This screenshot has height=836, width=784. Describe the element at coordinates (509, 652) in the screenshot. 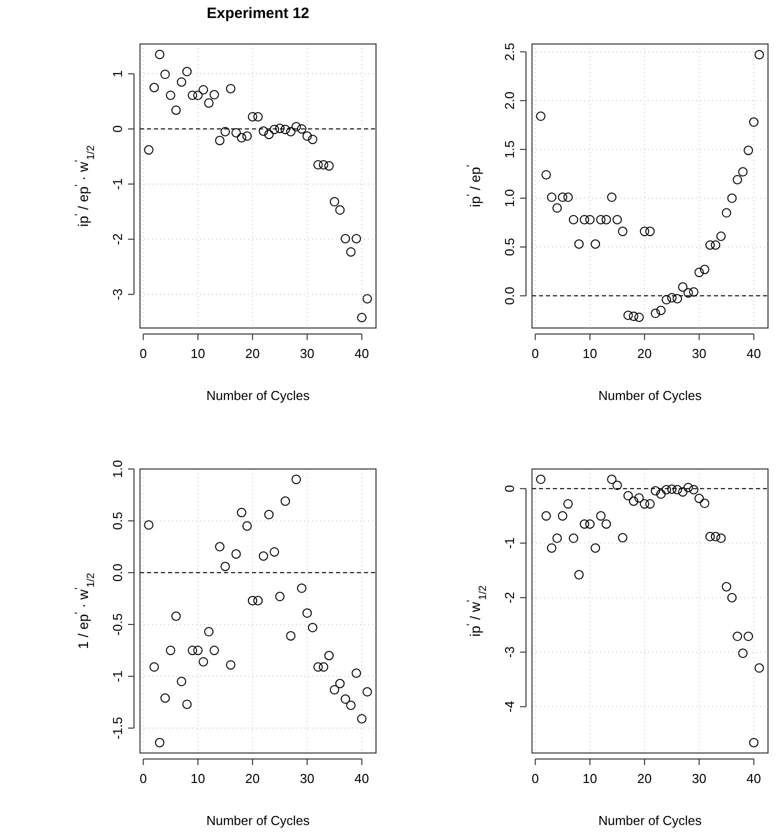

I see `y-tick-label: -3` at that location.